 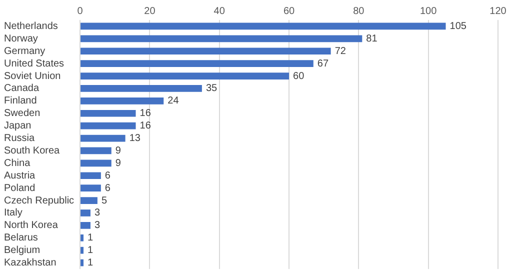 What do you see at coordinates (429, 11) in the screenshot?
I see `x-tick-label: 100` at bounding box center [429, 11].